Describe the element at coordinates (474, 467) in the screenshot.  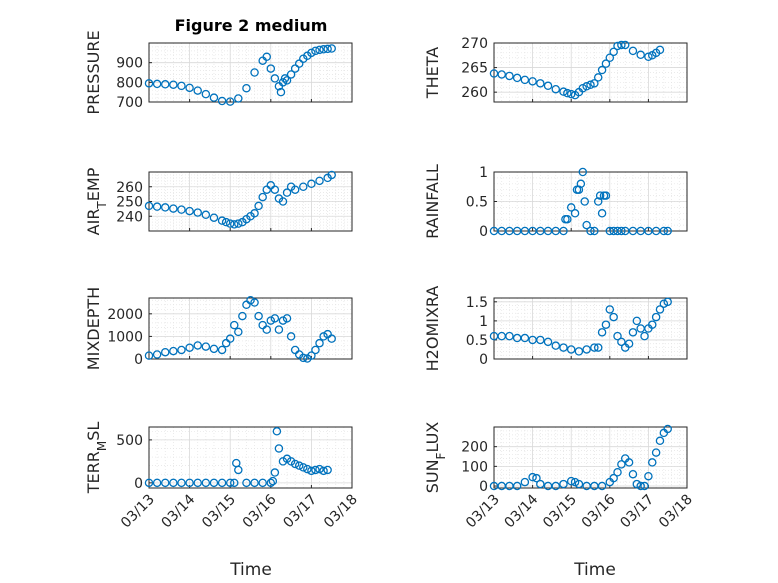
I see `y-tick-label: 100` at that location.